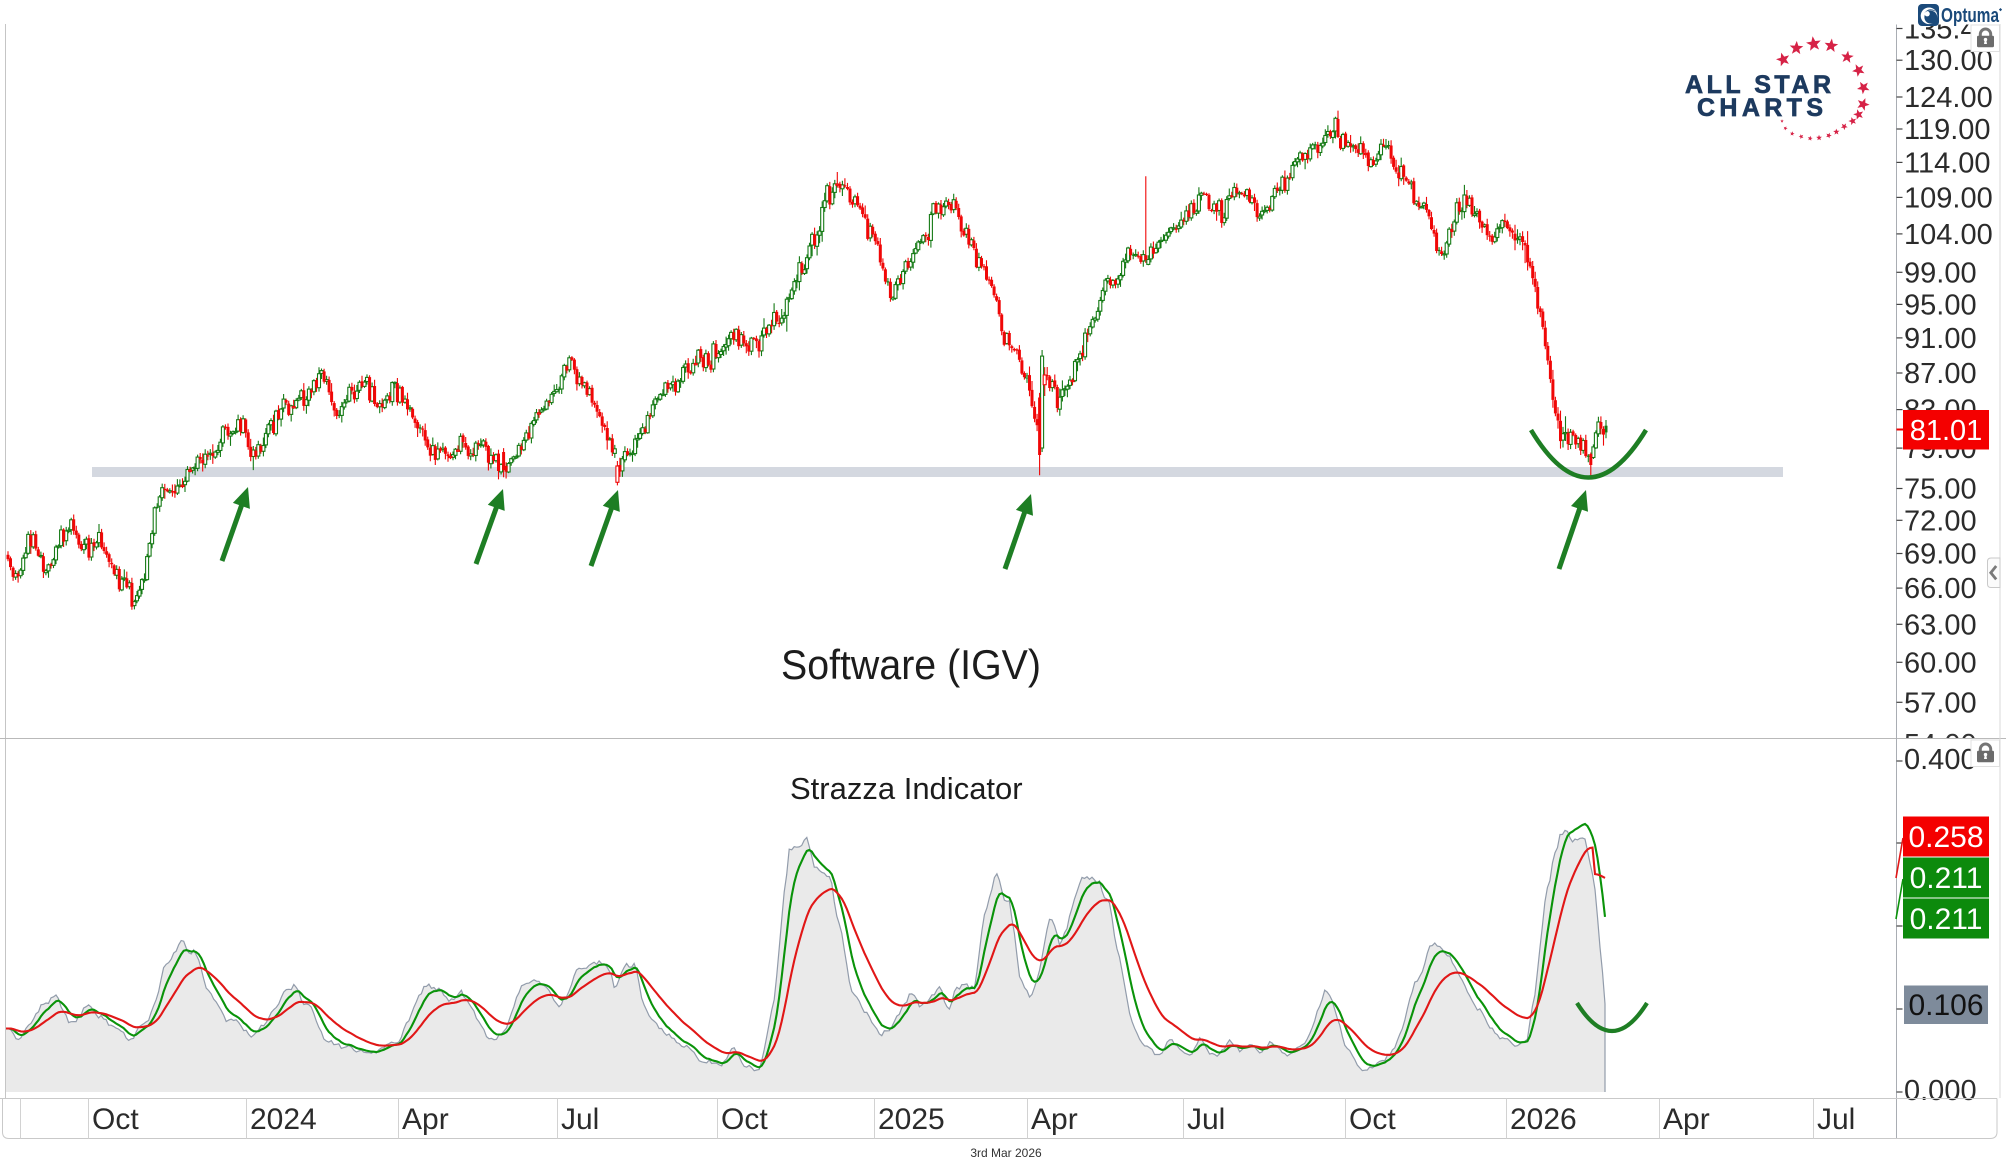 The width and height of the screenshot is (2006, 1172). What do you see at coordinates (1940, 663) in the screenshot?
I see `svg-text: 60.00` at bounding box center [1940, 663].